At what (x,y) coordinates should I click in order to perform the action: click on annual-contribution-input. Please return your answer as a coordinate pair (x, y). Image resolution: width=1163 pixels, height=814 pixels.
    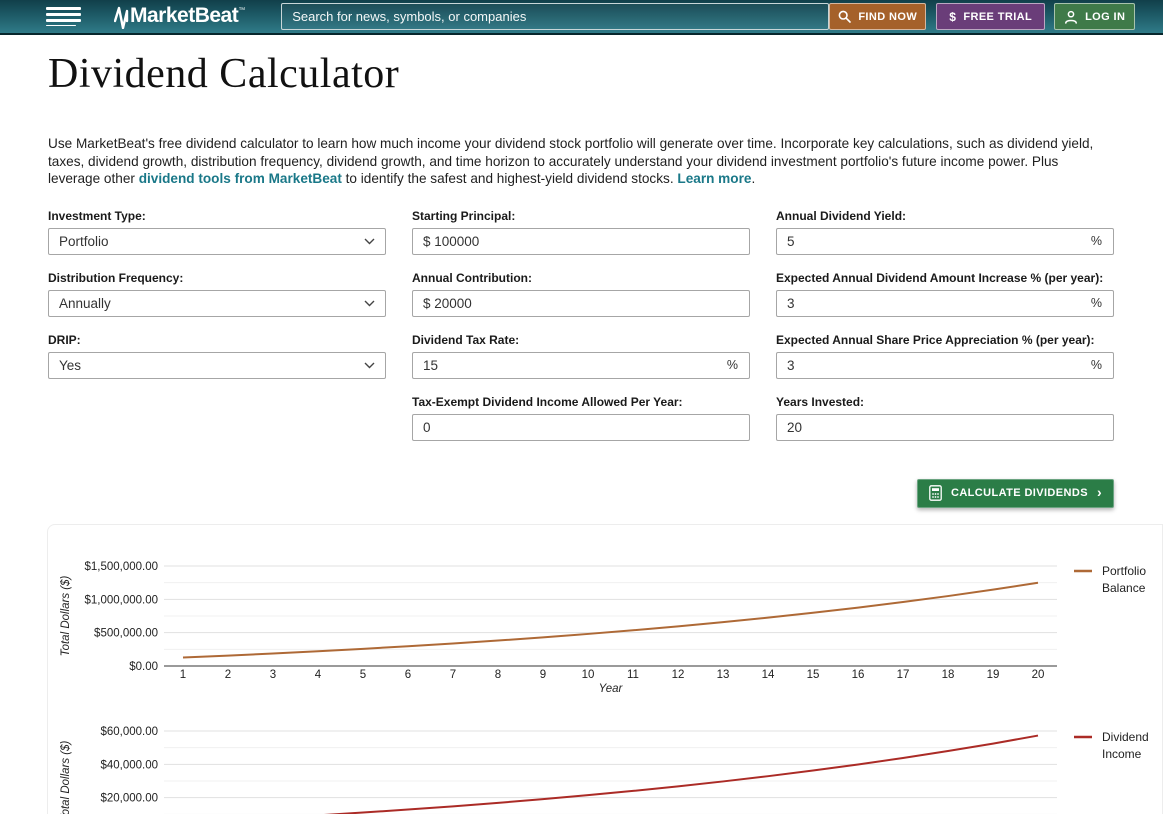
    Looking at the image, I should click on (581, 303).